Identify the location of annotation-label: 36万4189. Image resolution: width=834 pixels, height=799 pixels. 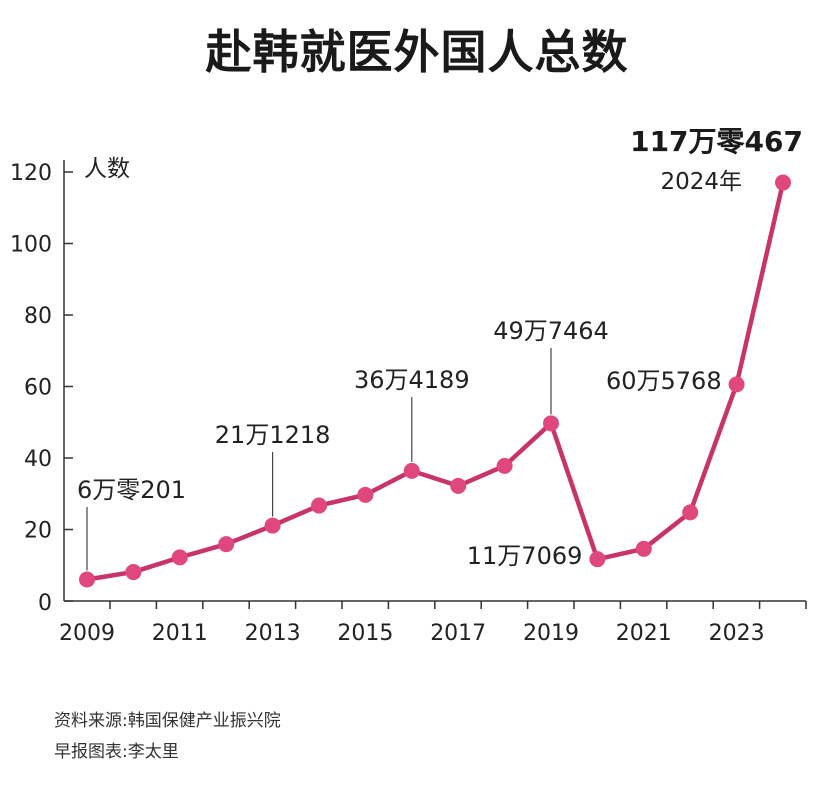
(412, 380).